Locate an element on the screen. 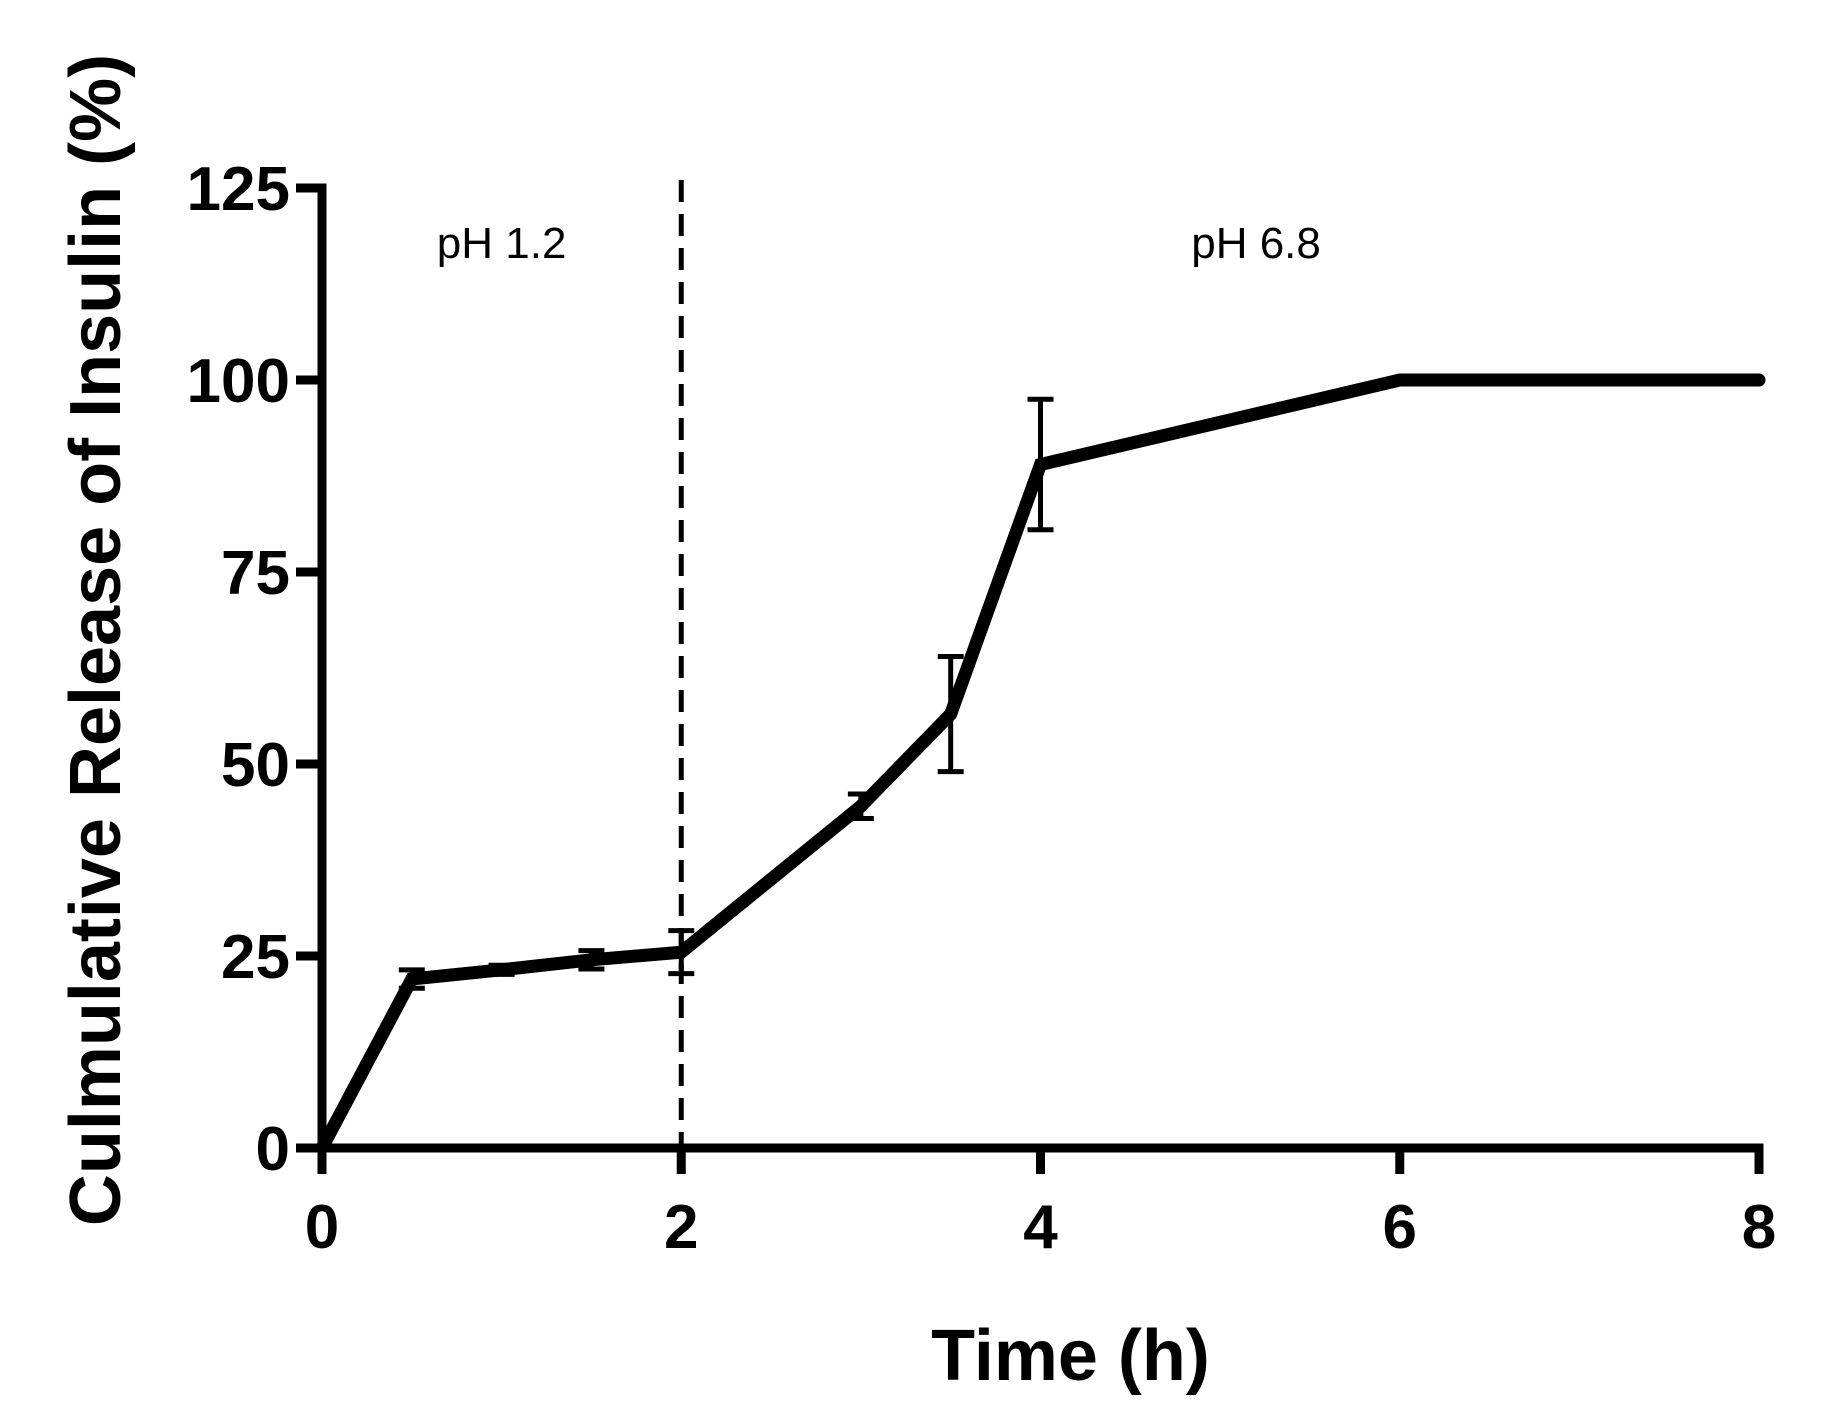 Image resolution: width=1824 pixels, height=1412 pixels. y-tick-label: 50 is located at coordinates (255, 765).